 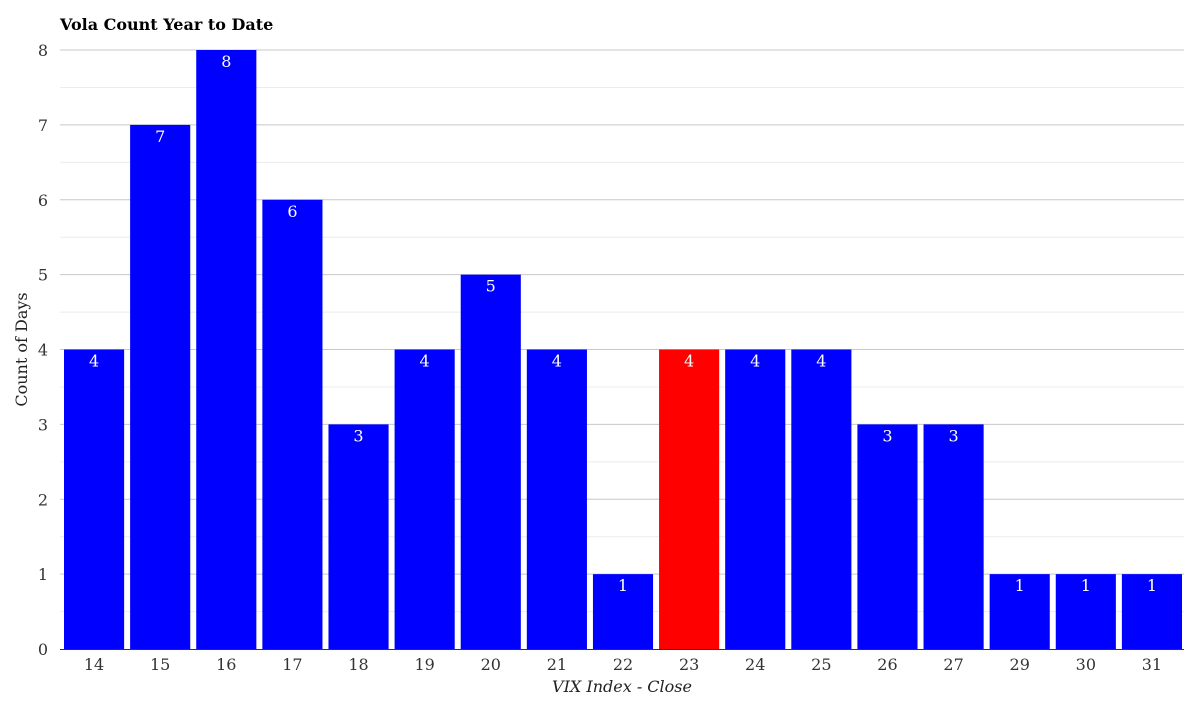 What do you see at coordinates (887, 435) in the screenshot?
I see `data-label-26: 3` at bounding box center [887, 435].